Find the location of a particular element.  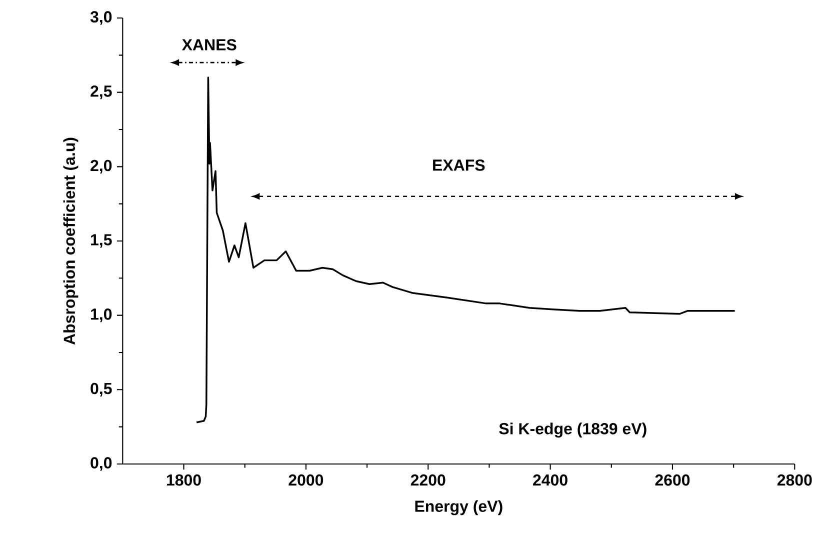

x-tick-label: 2000 is located at coordinates (306, 480).